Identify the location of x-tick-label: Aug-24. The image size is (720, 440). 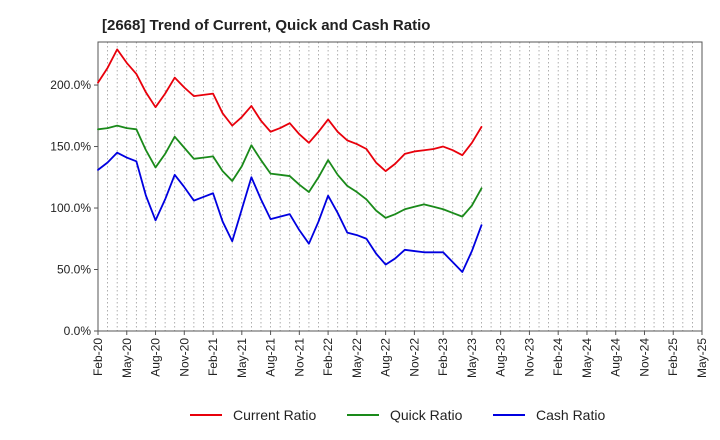
(616, 357).